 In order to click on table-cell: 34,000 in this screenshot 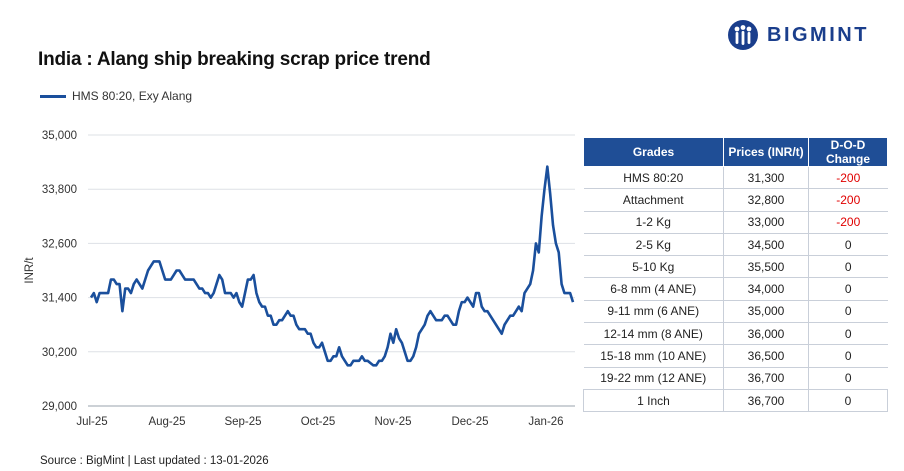, I will do `click(766, 289)`.